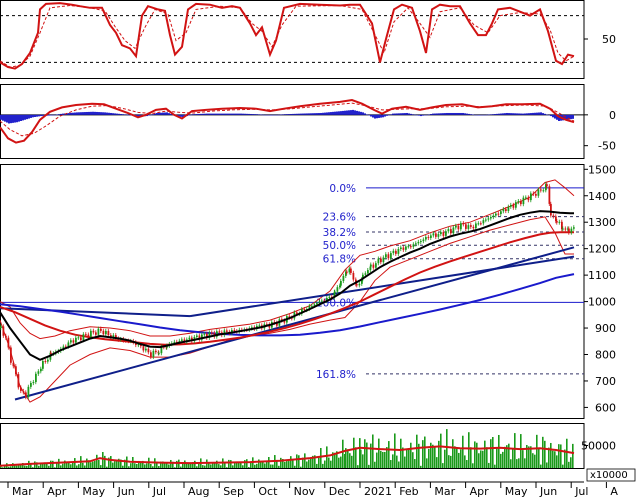 Image resolution: width=636 pixels, height=502 pixels. Describe the element at coordinates (605, 328) in the screenshot. I see `y-tick-label: 900` at that location.